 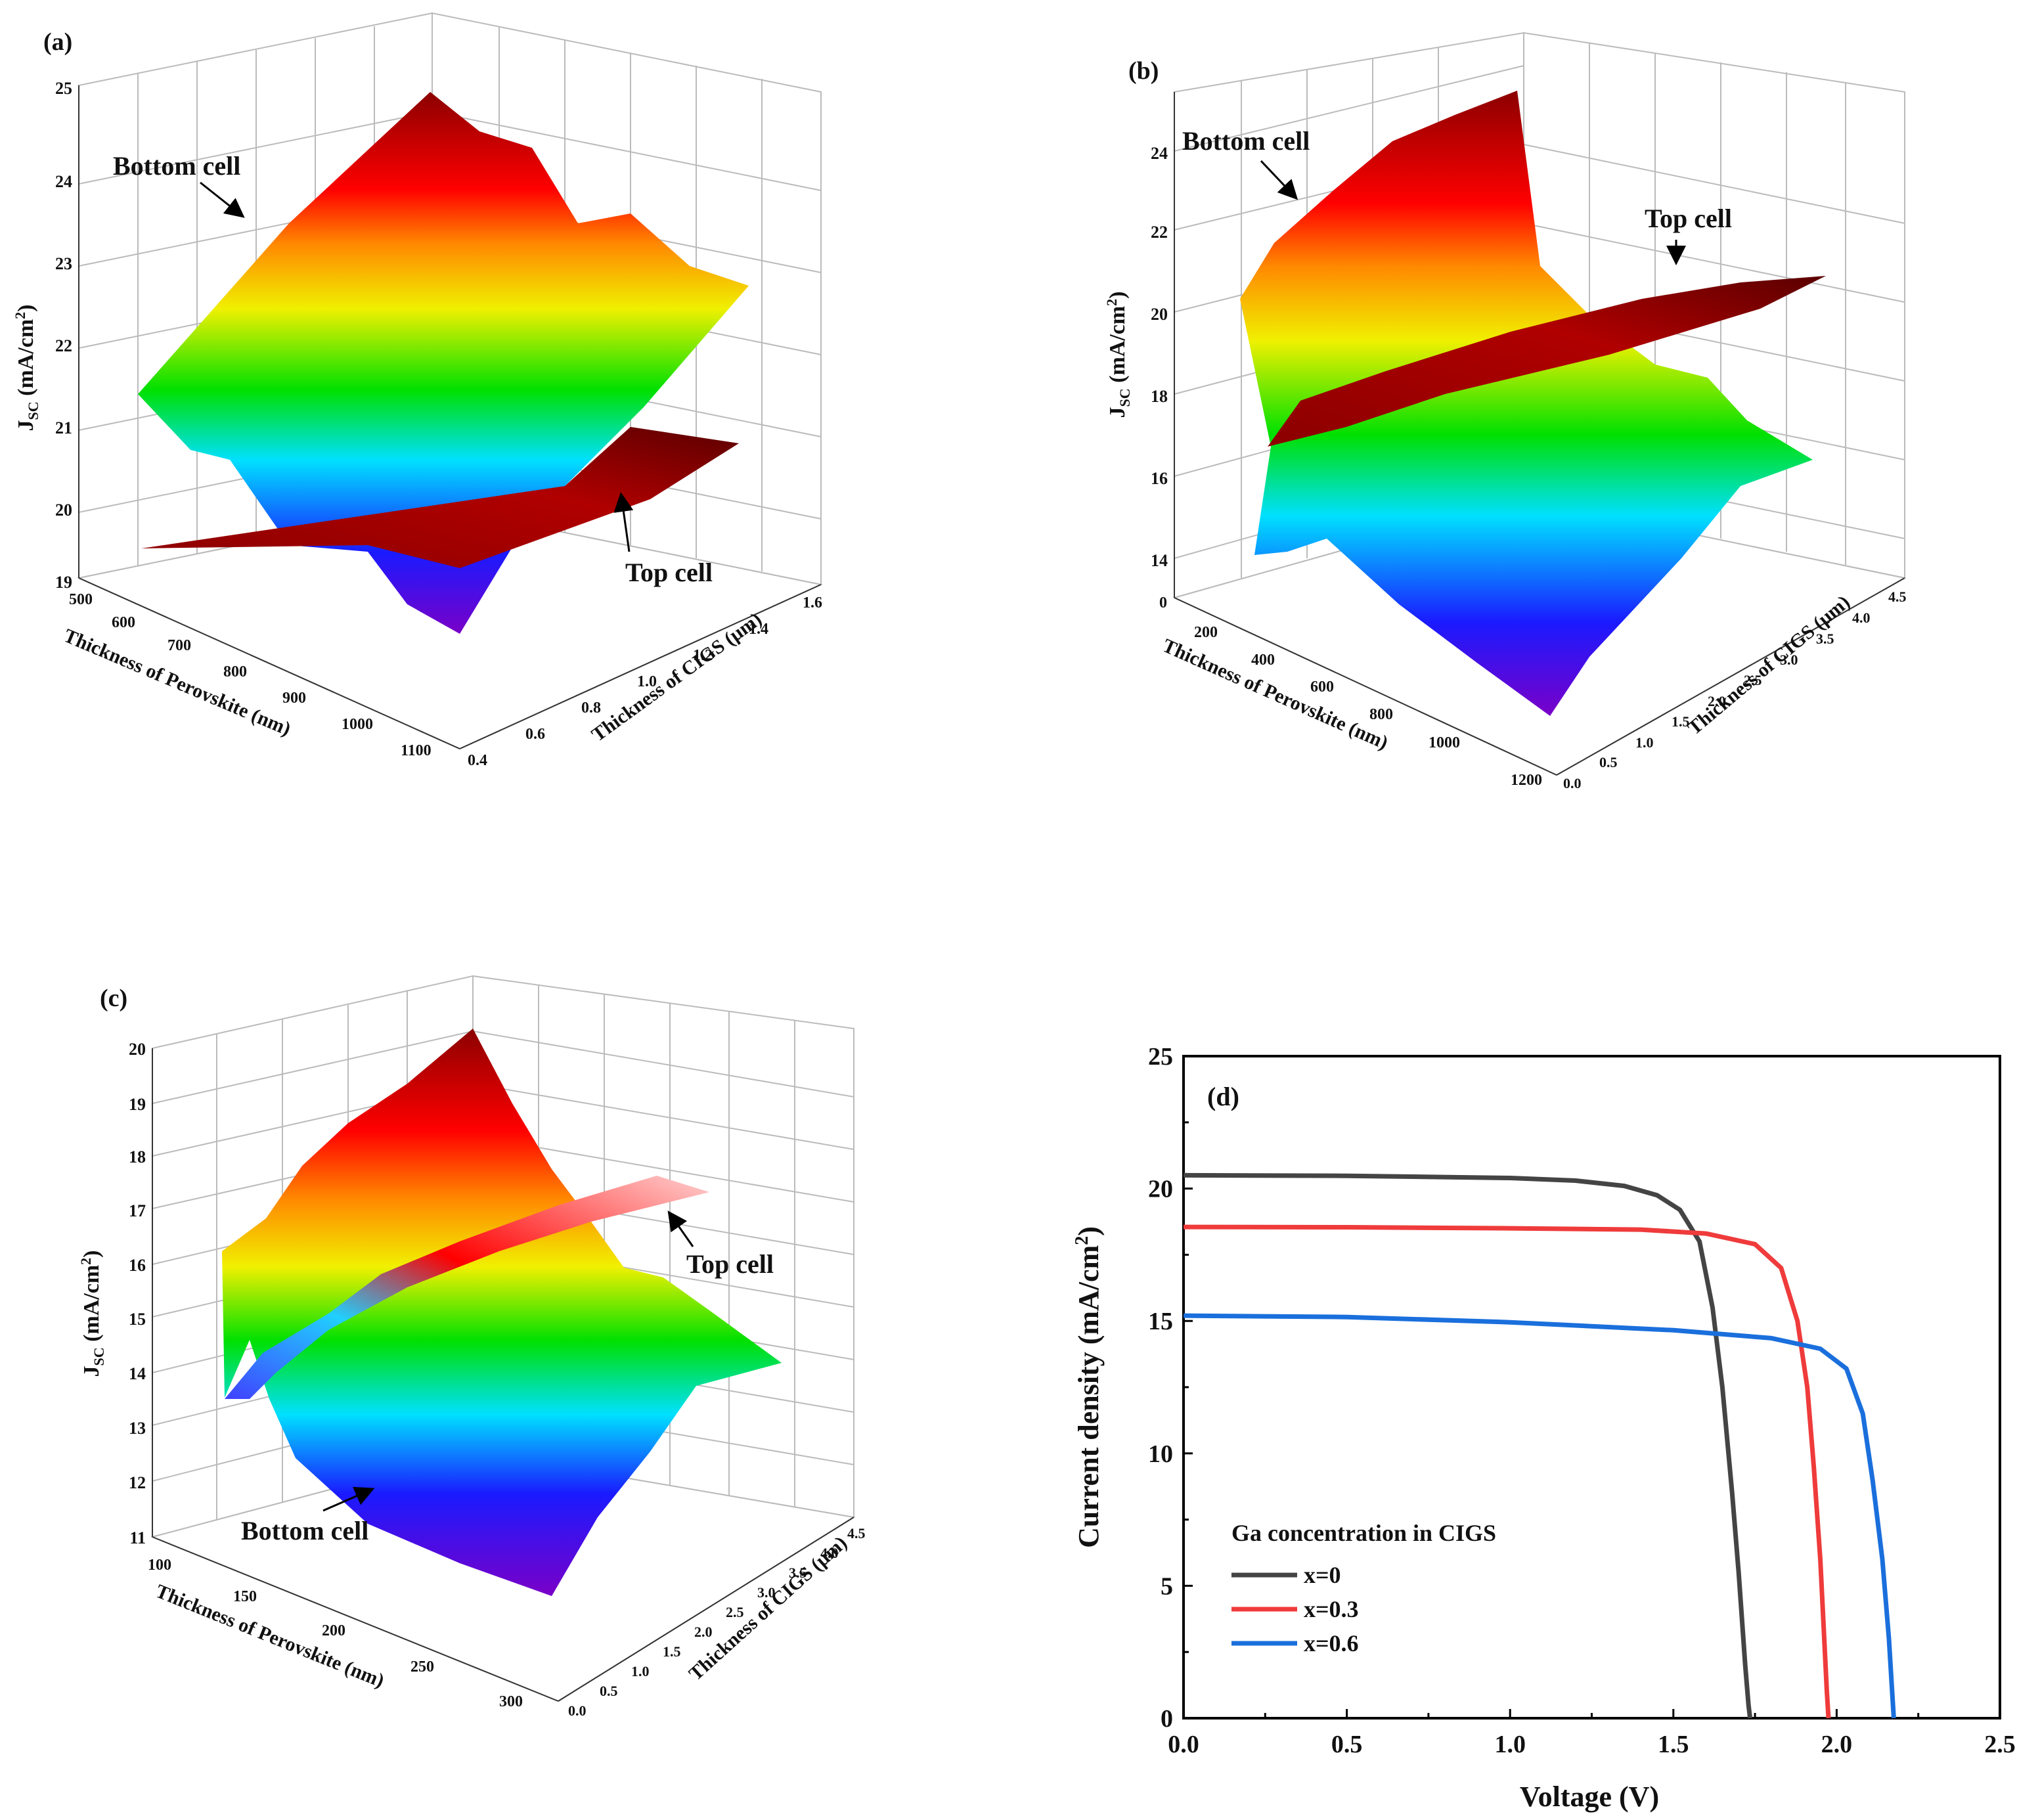 I want to click on panel-a-arrow-top-cell, so click(x=623, y=522).